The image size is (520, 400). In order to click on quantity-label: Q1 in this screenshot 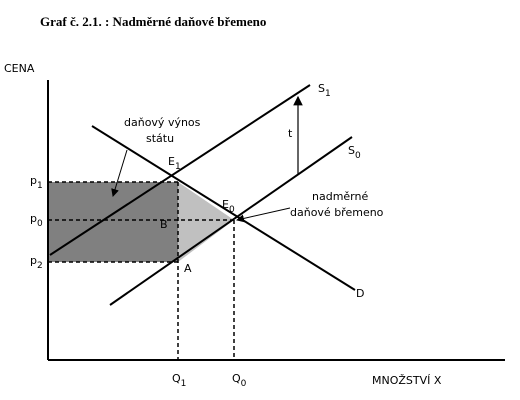, I will do `click(179, 380)`.